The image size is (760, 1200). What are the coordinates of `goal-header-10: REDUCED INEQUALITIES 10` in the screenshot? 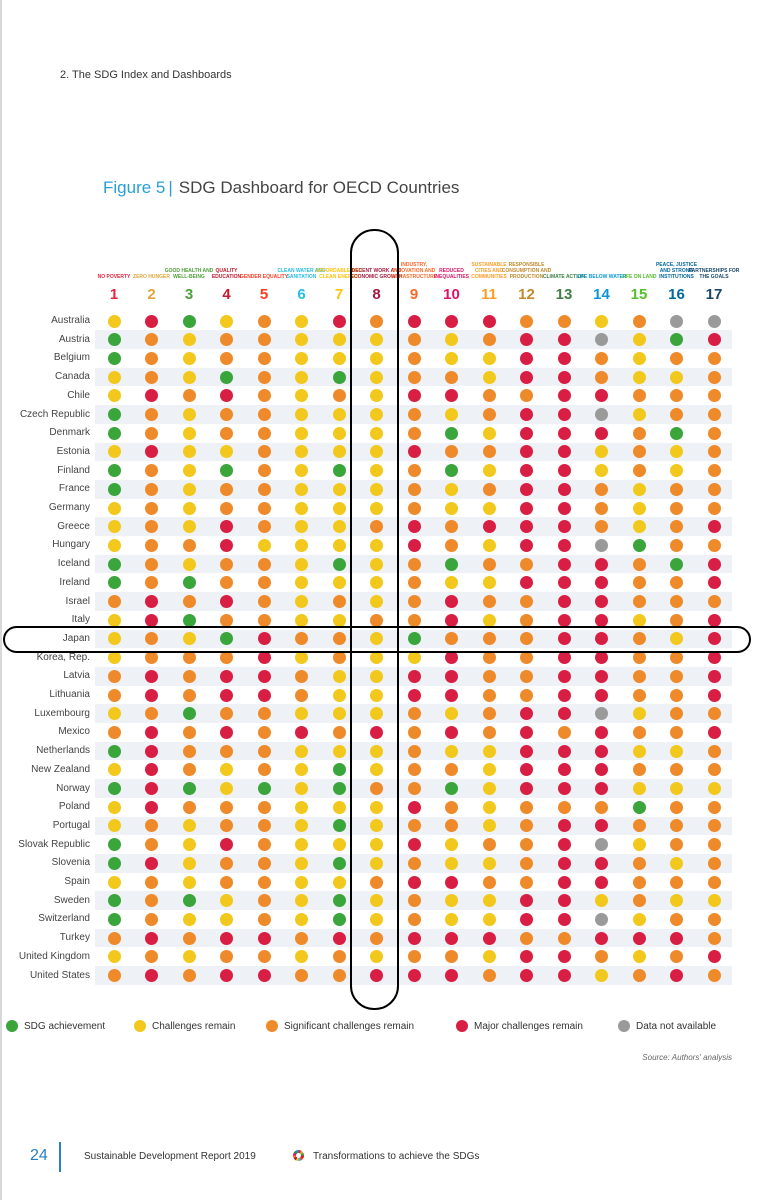 It's located at (452, 286).